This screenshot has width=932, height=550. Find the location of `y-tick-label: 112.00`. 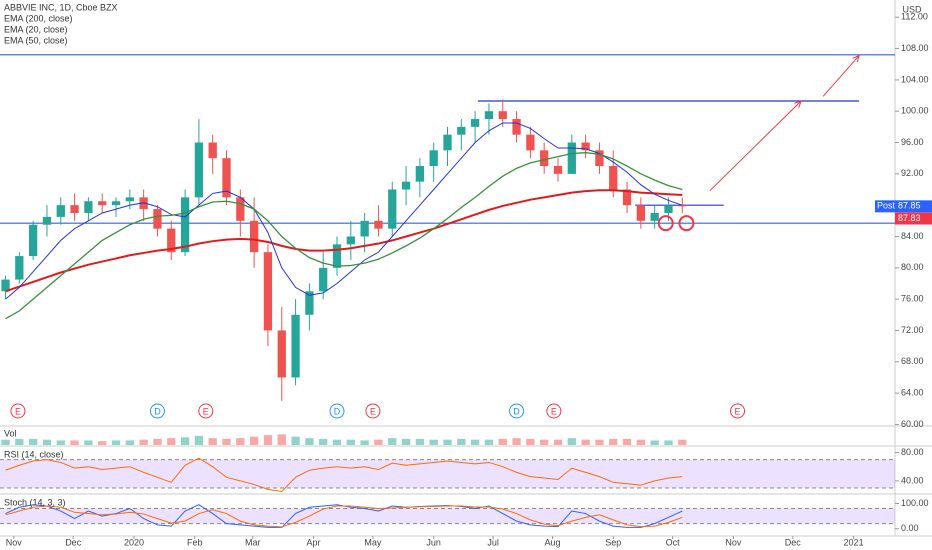

y-tick-label: 112.00 is located at coordinates (914, 17).